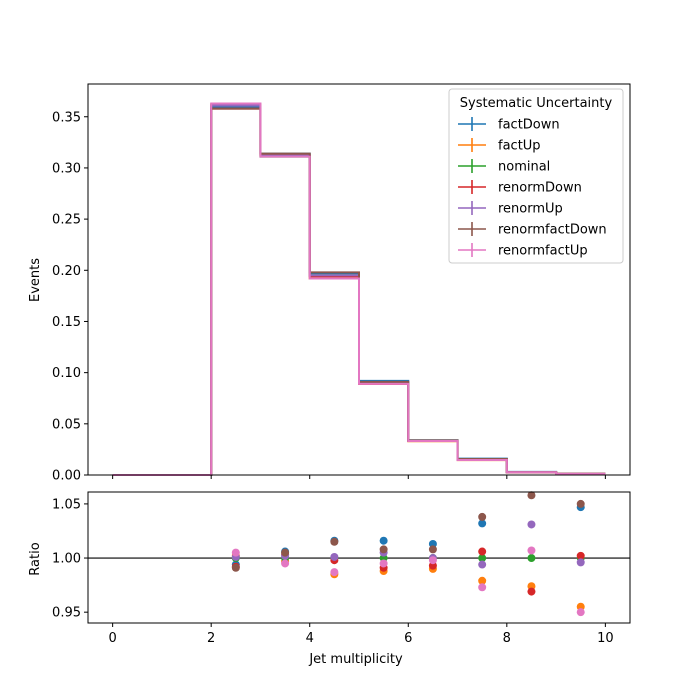 This screenshot has width=700, height=700. I want to click on ratio-x-ticks: 0 2 4 6 8 10, so click(361, 634).